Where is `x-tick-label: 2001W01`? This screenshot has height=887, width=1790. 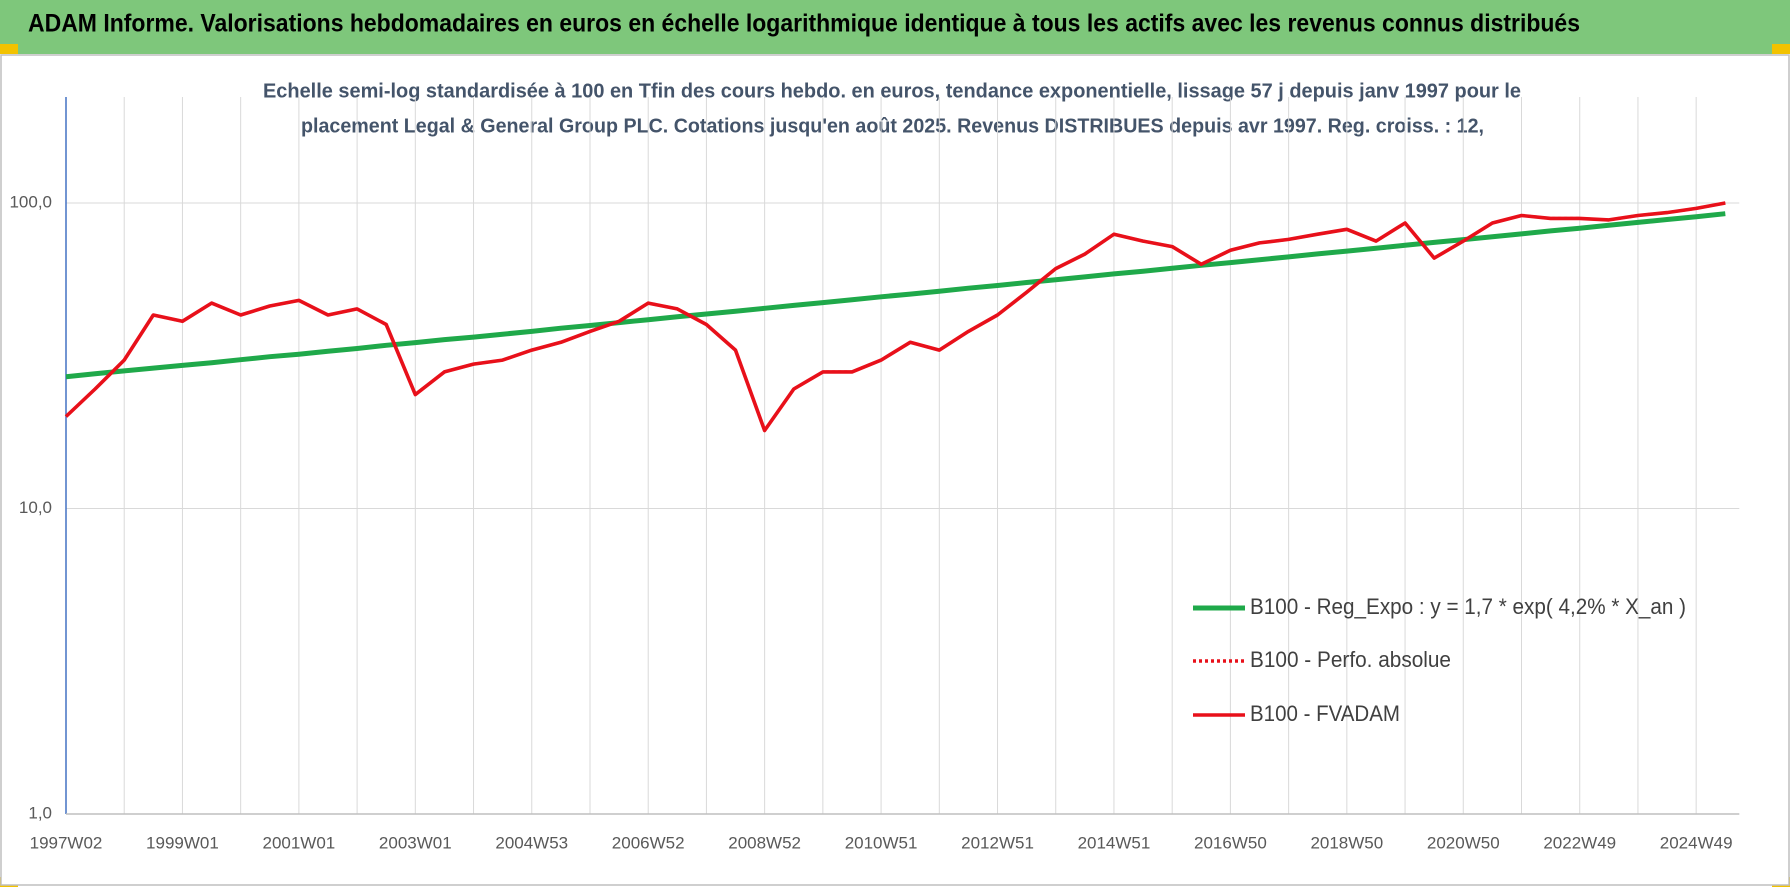
x-tick-label: 2001W01 is located at coordinates (298, 842).